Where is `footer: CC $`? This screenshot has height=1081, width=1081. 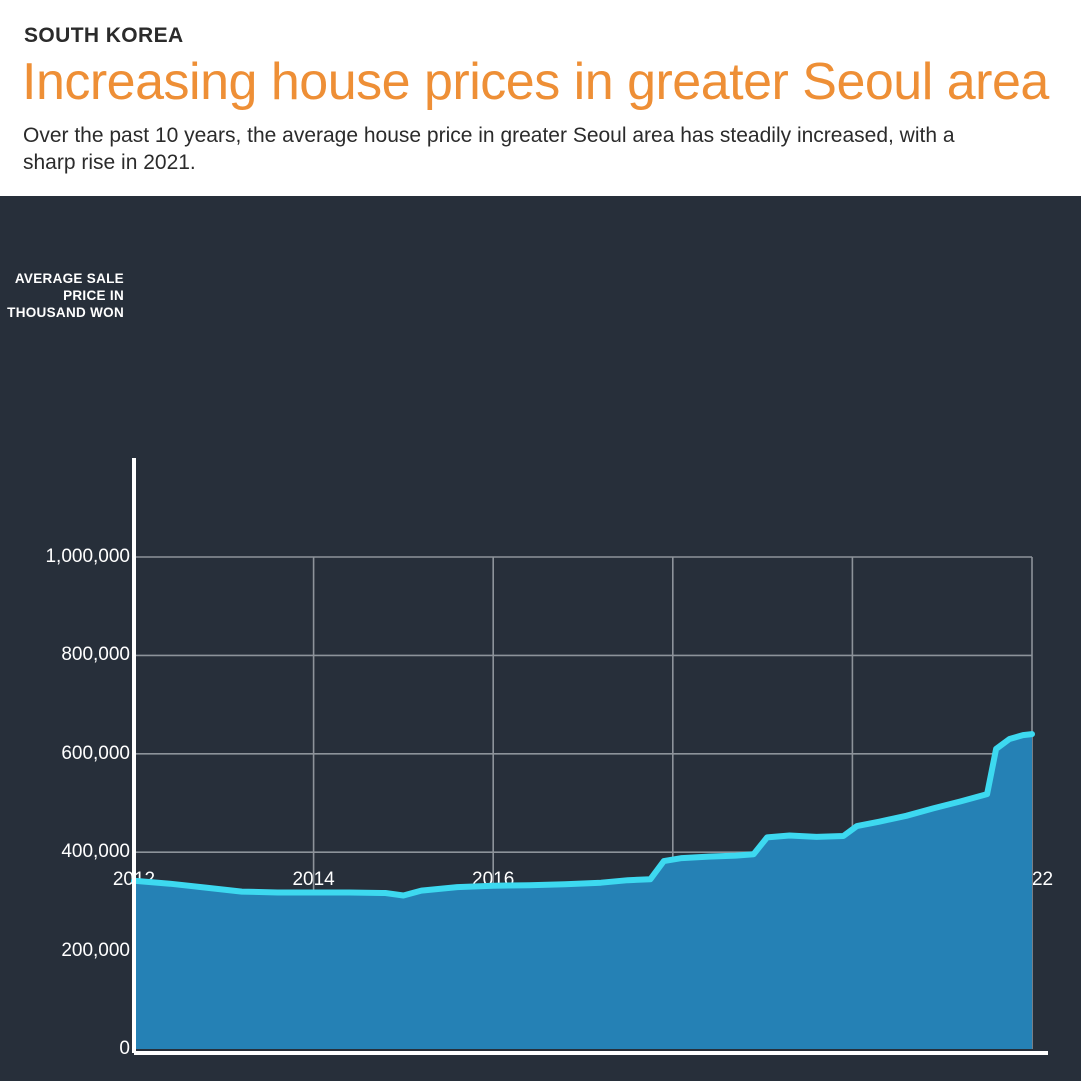 footer: CC $ is located at coordinates (540, 1005).